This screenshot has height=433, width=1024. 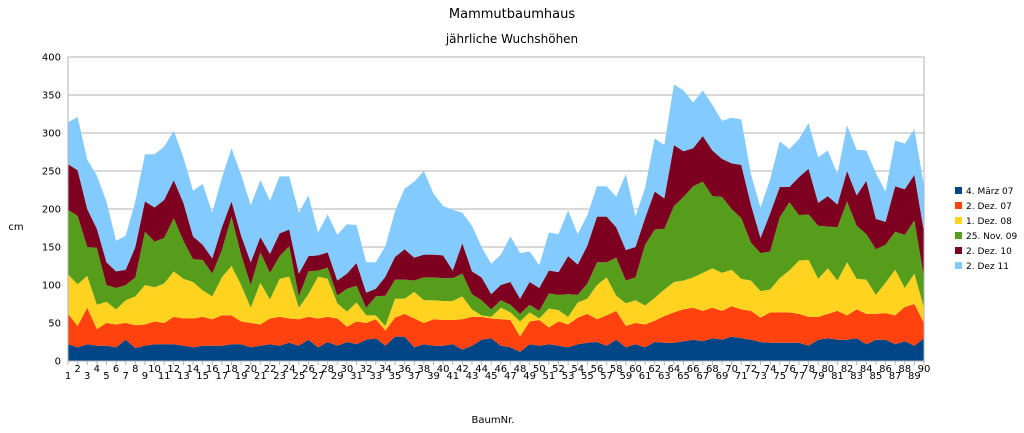 What do you see at coordinates (558, 369) in the screenshot?
I see `x-tick-label: 52` at bounding box center [558, 369].